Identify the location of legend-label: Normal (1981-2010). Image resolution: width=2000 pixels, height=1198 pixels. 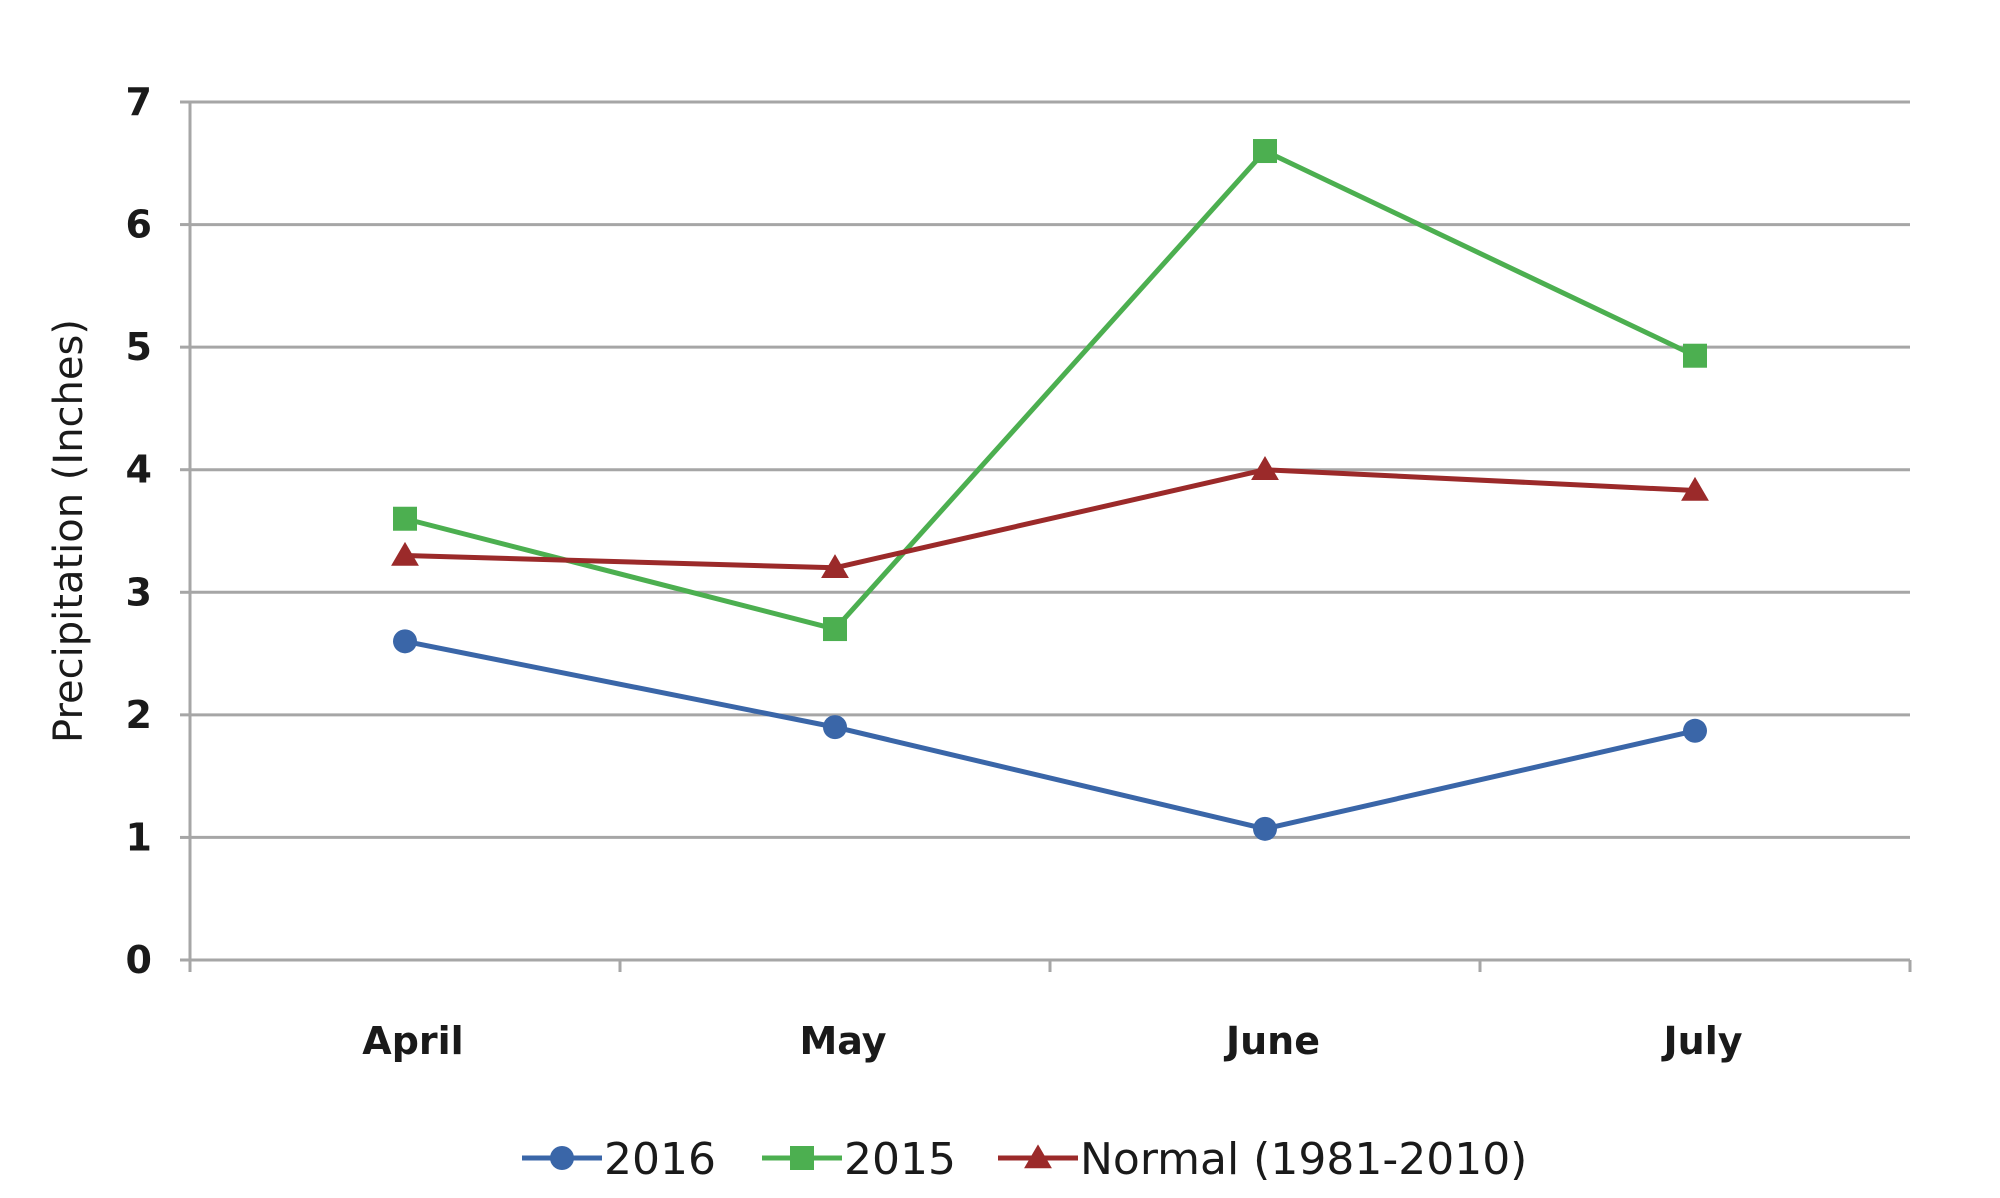
(1303, 1159).